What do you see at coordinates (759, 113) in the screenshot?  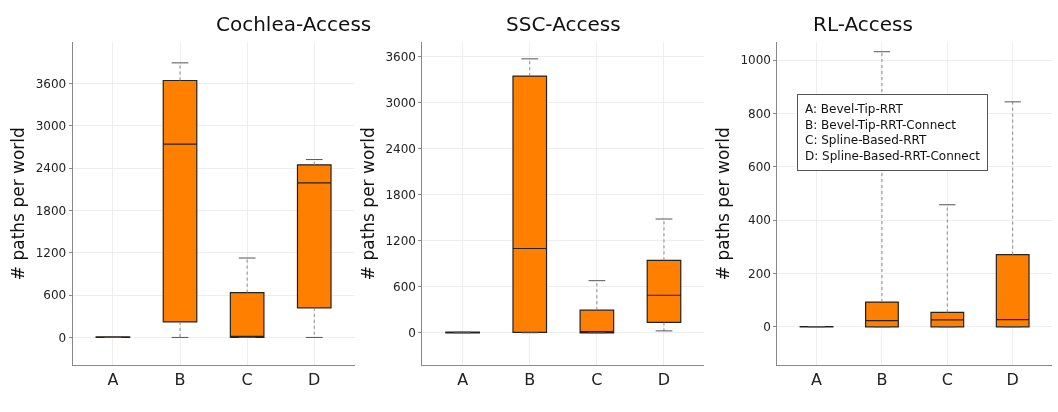 I see `y-tick-label: 800` at bounding box center [759, 113].